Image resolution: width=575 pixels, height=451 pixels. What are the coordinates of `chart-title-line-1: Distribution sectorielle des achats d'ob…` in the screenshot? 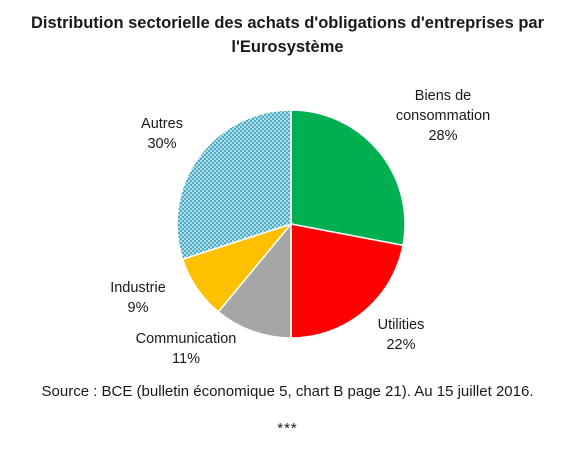 It's located at (287, 23).